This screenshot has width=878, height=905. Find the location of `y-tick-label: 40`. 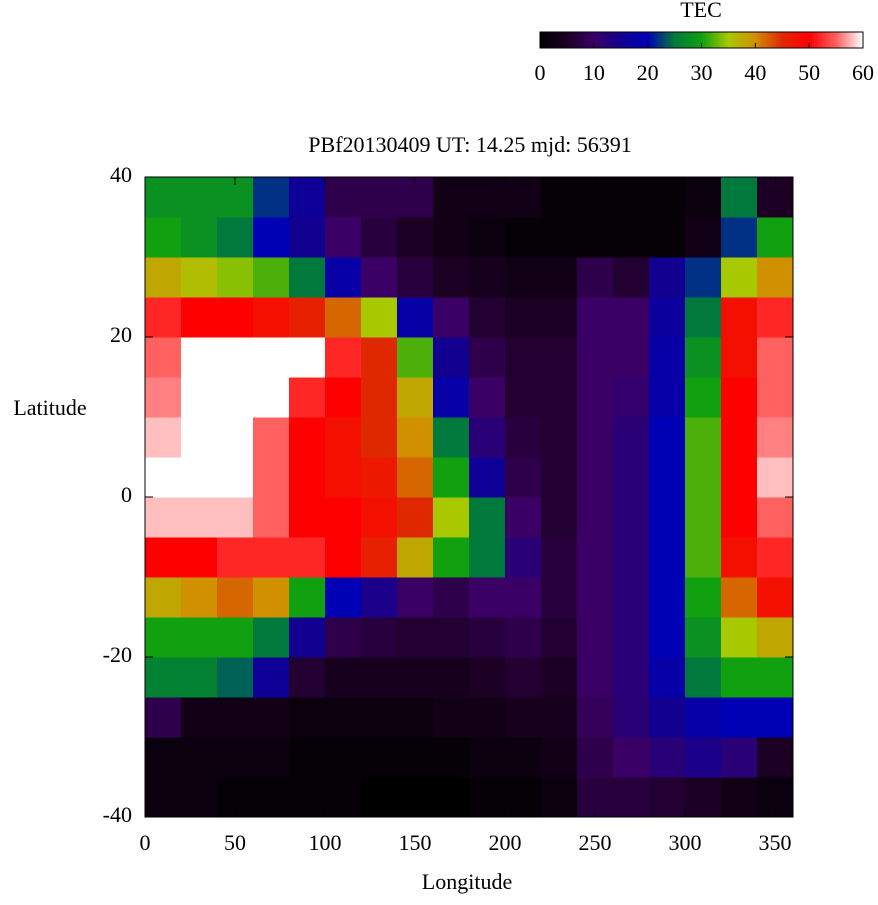

y-tick-label: 40 is located at coordinates (121, 174).